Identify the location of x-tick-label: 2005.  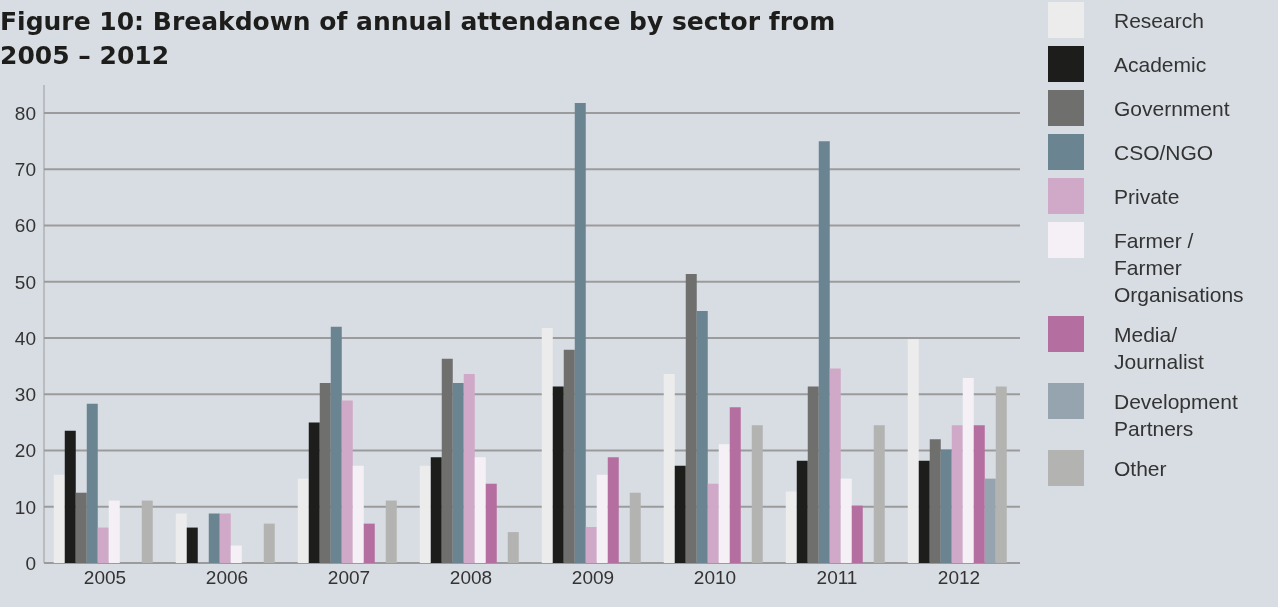
(105, 578).